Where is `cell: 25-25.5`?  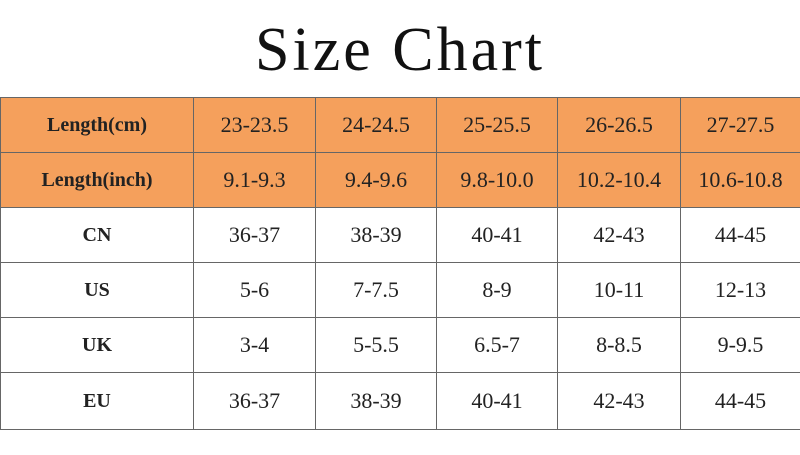
cell: 25-25.5 is located at coordinates (497, 125).